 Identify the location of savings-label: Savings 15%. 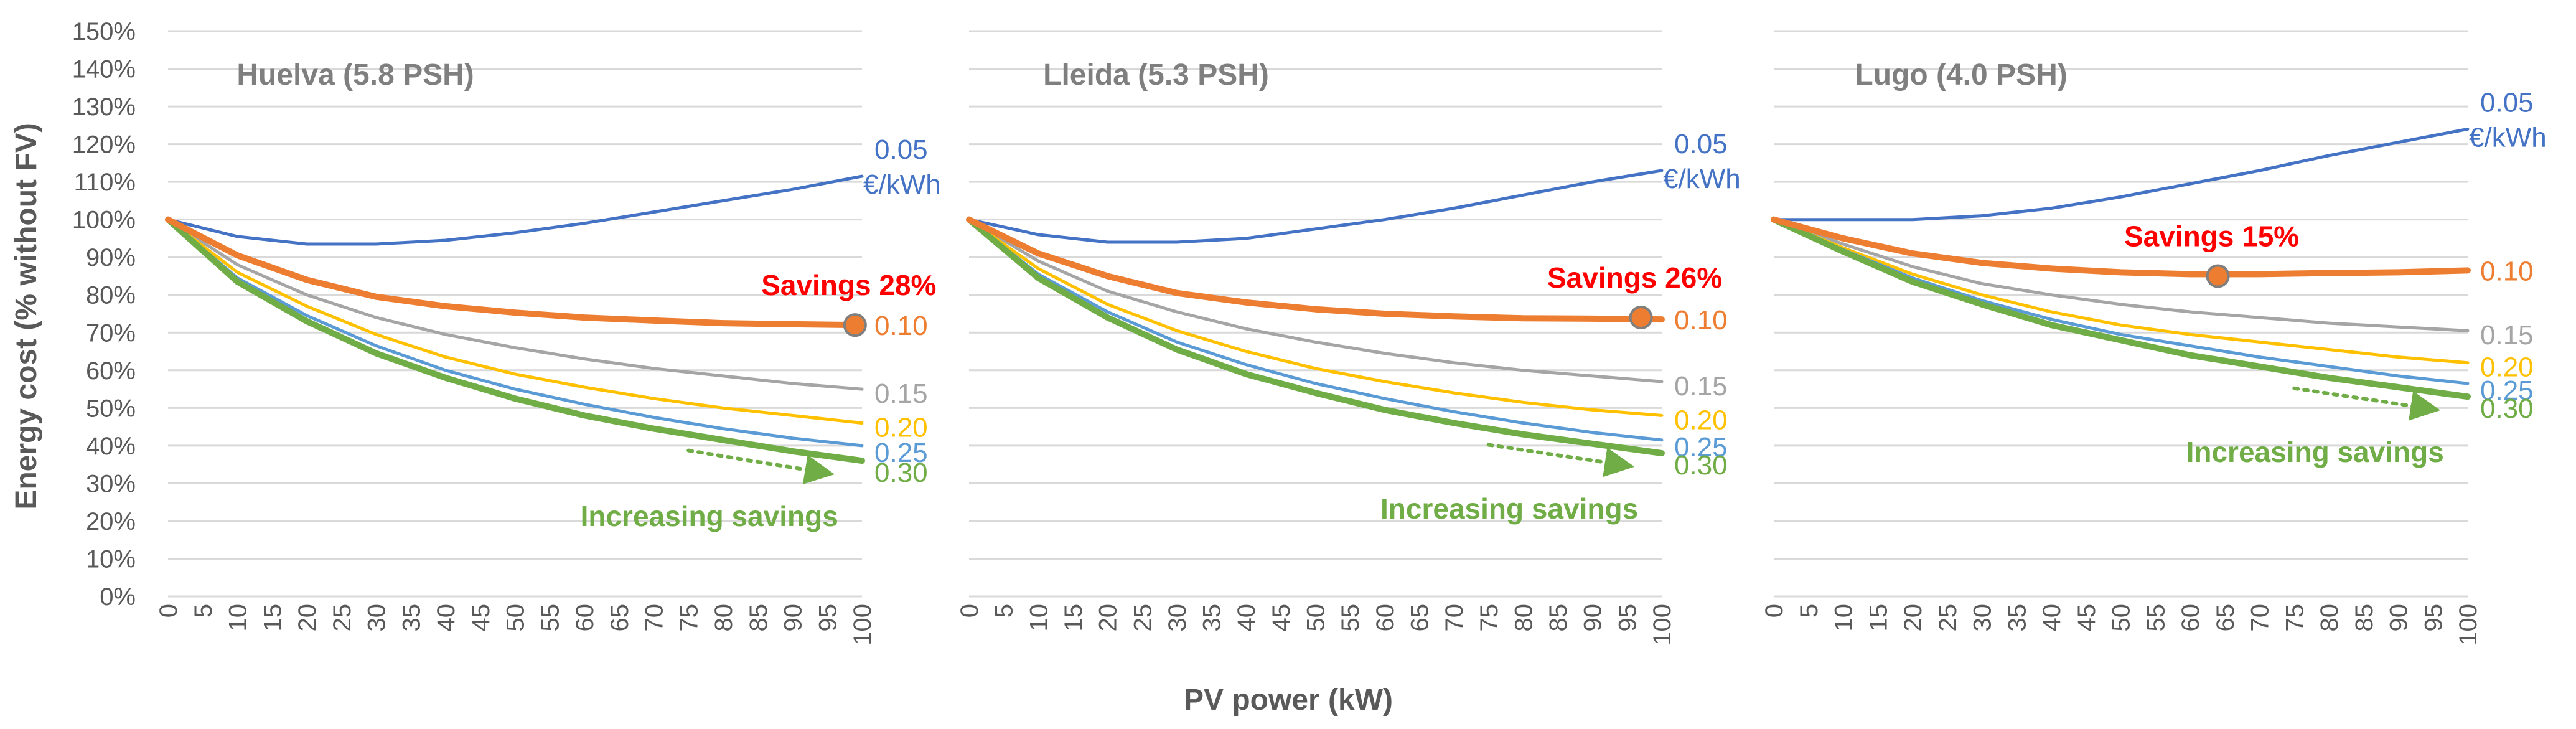
(2211, 236).